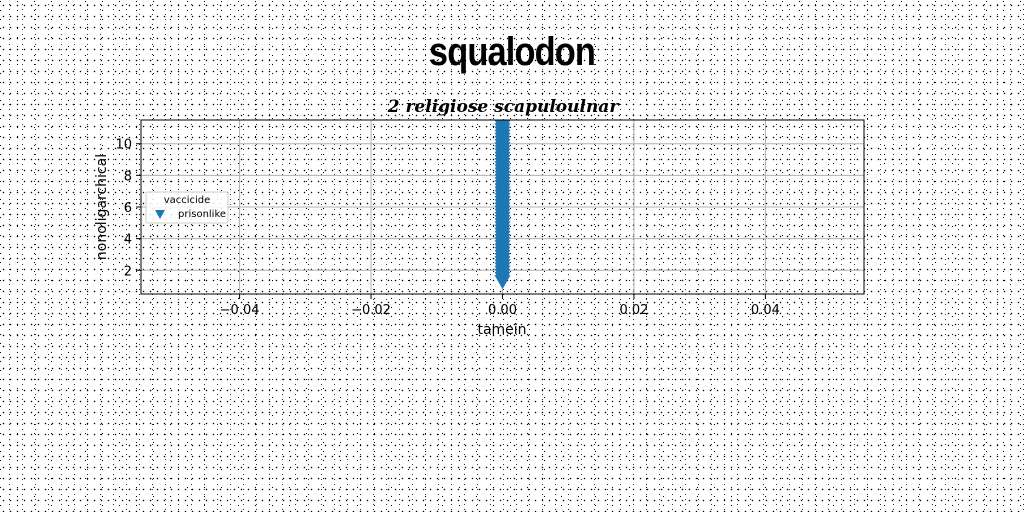 The height and width of the screenshot is (512, 1024). Describe the element at coordinates (240, 310) in the screenshot. I see `x-tick-label: −0.04` at that location.